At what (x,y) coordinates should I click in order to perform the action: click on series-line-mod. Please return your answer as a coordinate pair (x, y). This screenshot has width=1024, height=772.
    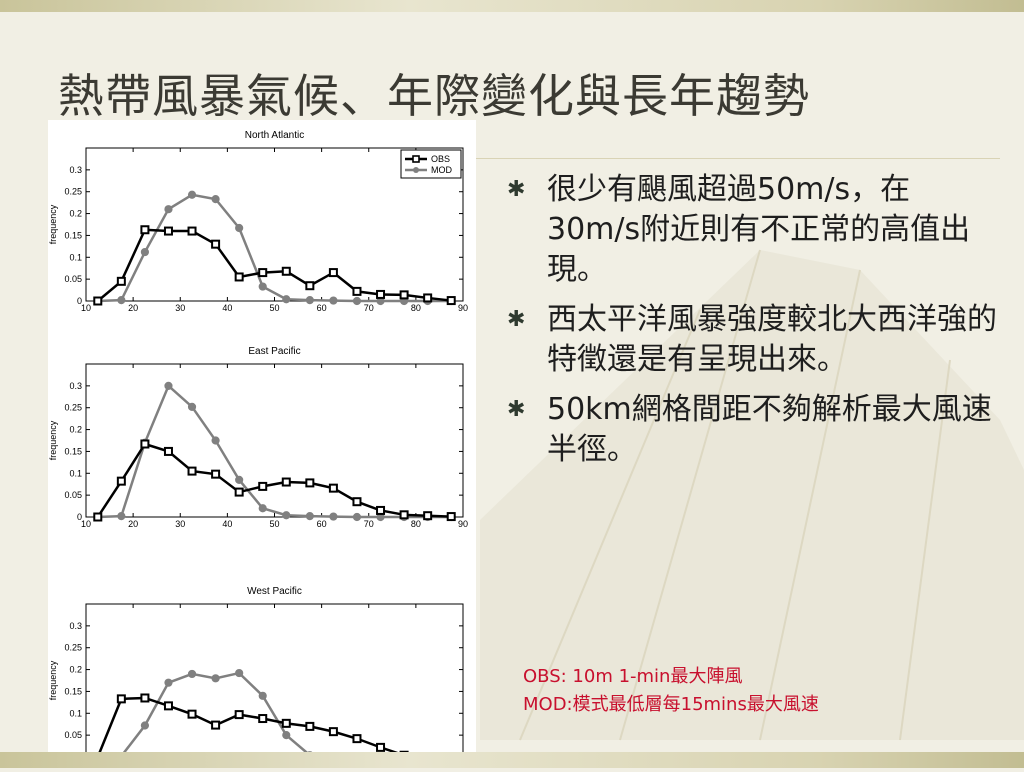
    Looking at the image, I should click on (274, 715).